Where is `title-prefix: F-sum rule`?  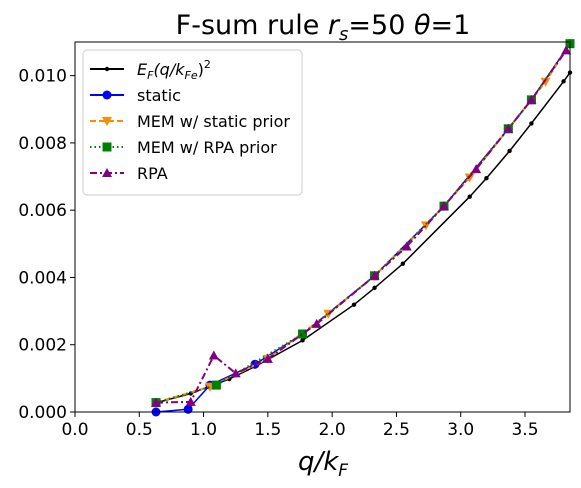 title-prefix: F-sum rule is located at coordinates (252, 25).